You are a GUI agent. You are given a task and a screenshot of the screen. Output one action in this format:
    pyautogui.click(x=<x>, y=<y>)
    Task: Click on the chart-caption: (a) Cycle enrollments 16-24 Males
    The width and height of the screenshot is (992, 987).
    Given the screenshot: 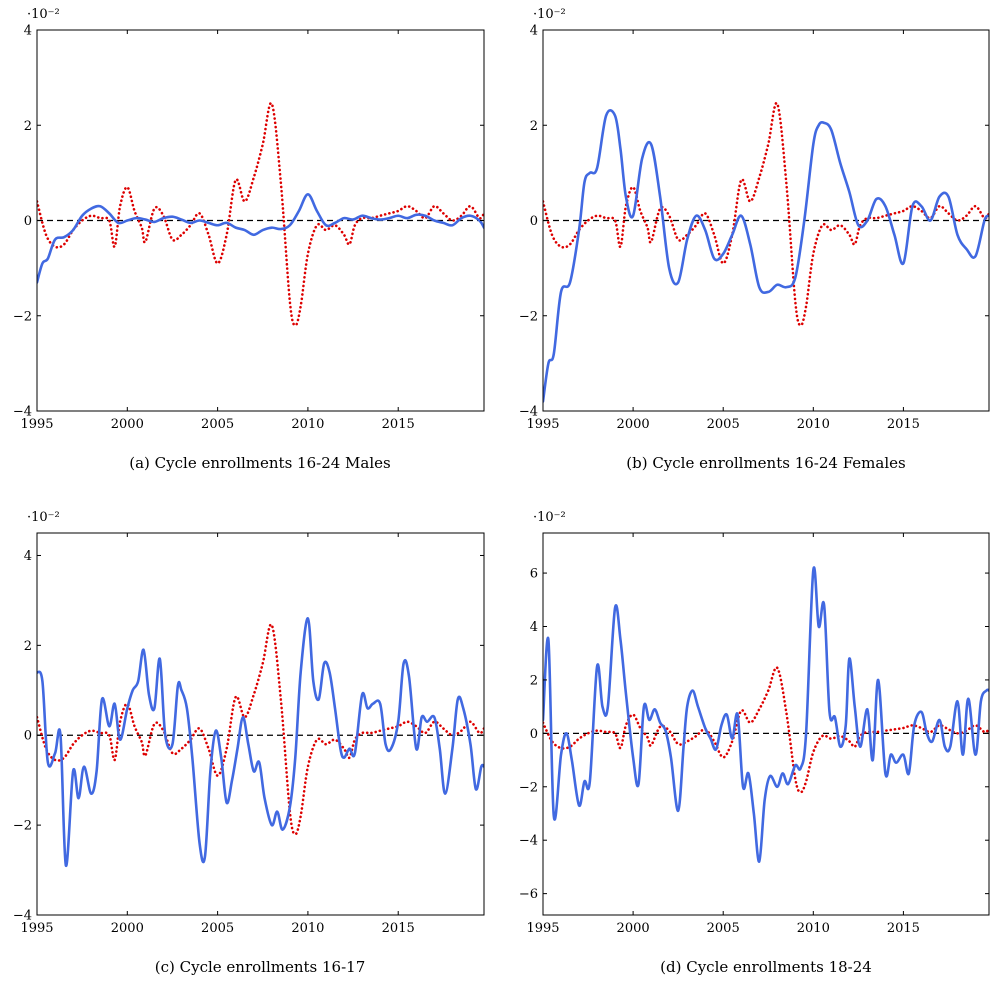 What is the action you would take?
    pyautogui.click(x=259, y=463)
    